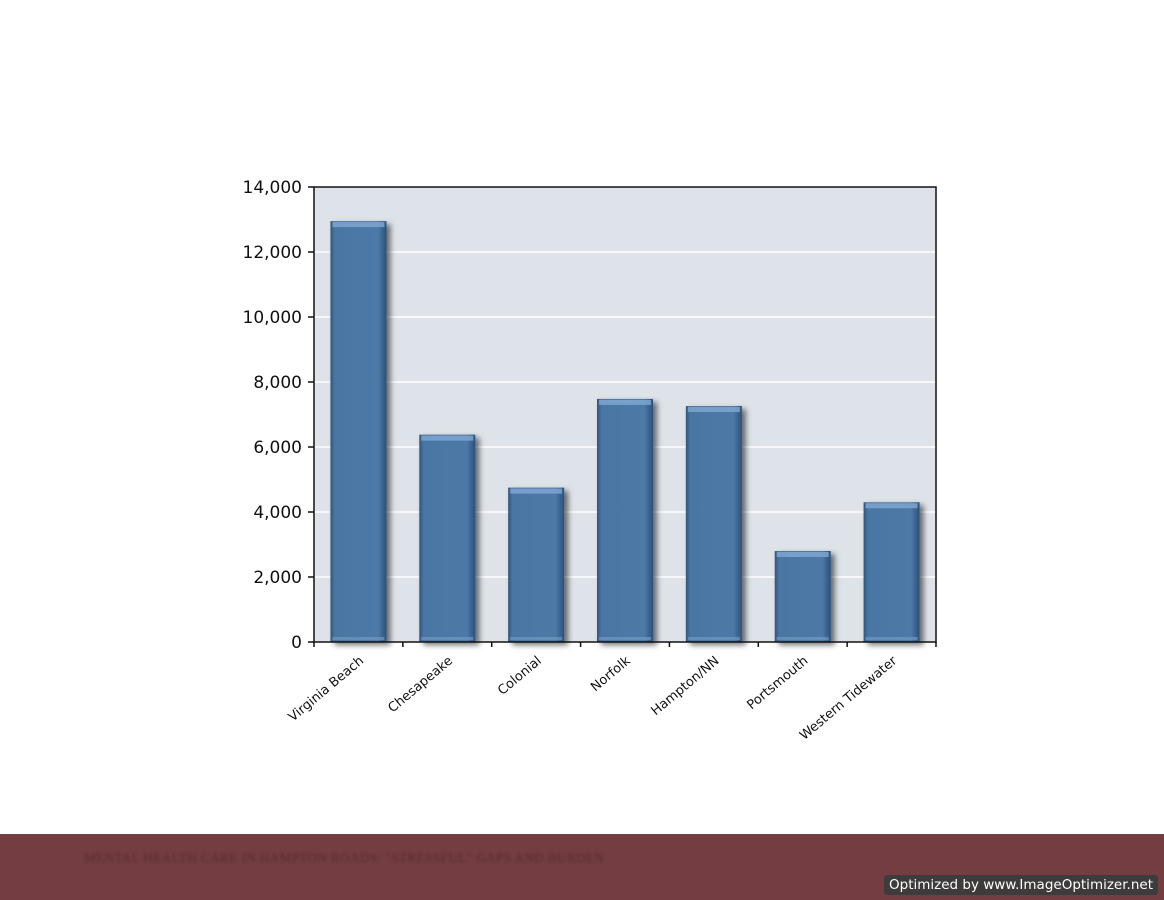 This screenshot has height=900, width=1164. I want to click on watermark-badge: Optimized by www.ImageOptimizer.net, so click(1021, 885).